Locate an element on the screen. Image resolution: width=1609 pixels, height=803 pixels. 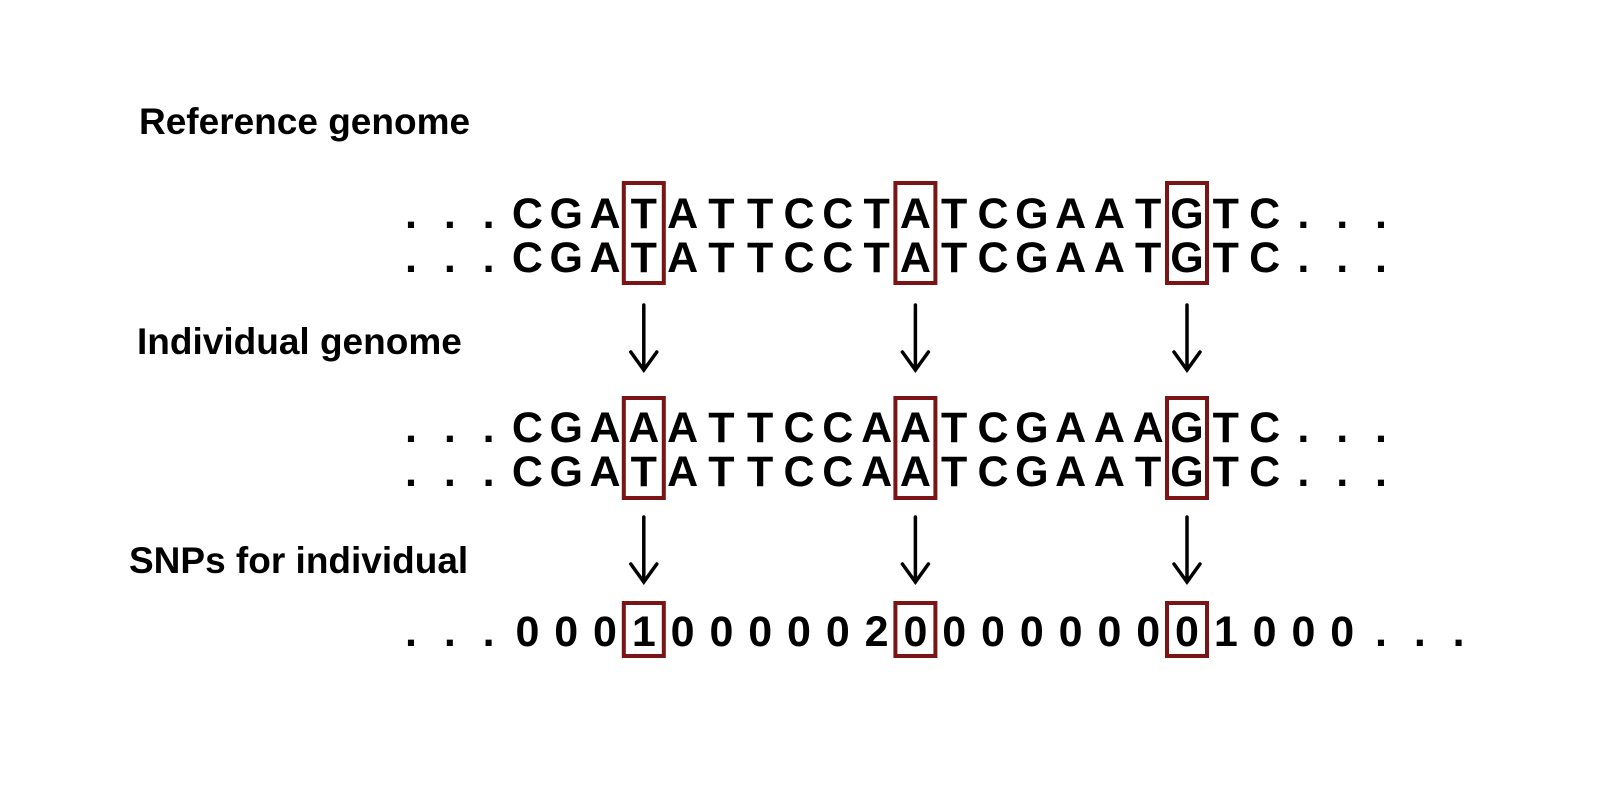
snp-value: 2 is located at coordinates (877, 632).